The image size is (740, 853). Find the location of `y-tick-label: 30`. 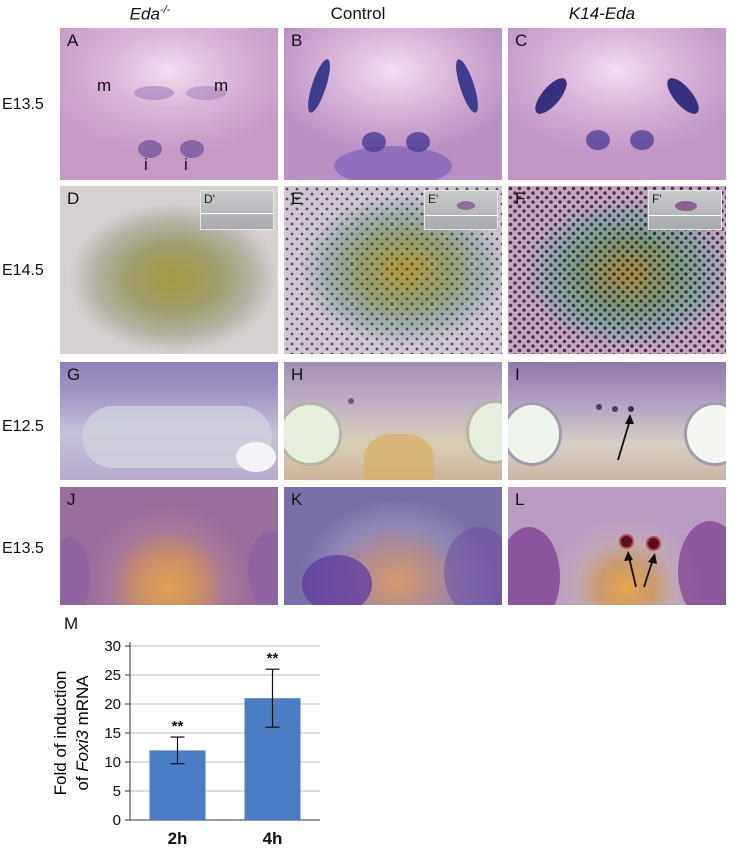

y-tick-label: 30 is located at coordinates (112, 646).